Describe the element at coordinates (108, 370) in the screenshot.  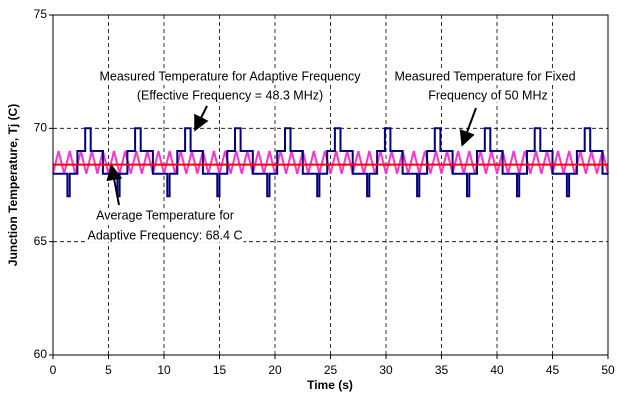
I see `x-tick-label: 5` at that location.